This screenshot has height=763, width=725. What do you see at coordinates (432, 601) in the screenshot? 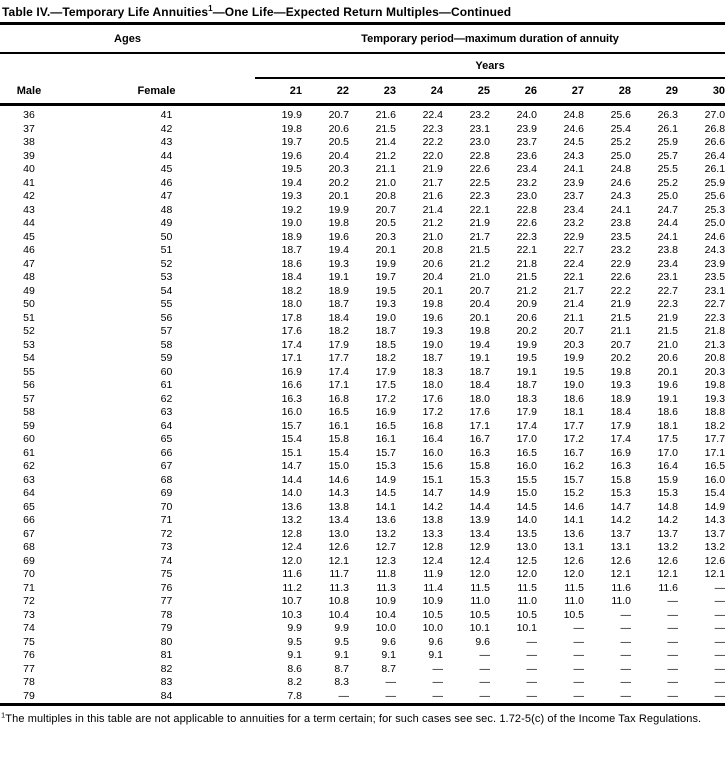
I see `cell-multiple: 10.9` at bounding box center [432, 601].